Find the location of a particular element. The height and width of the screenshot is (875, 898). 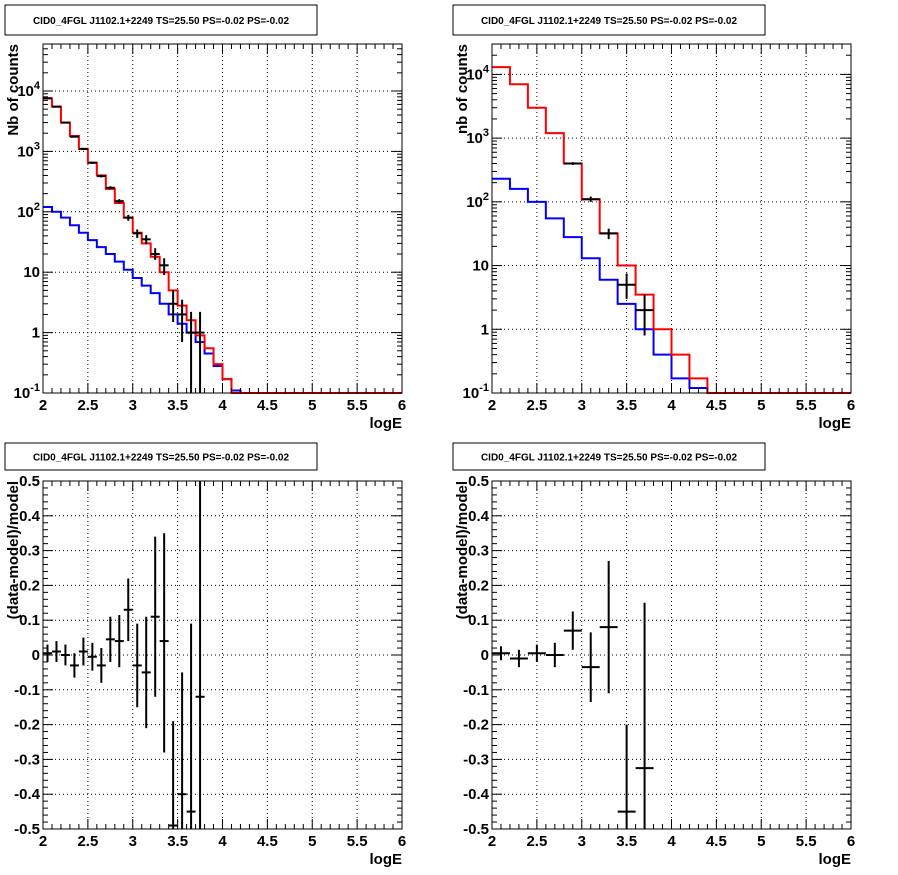

y-tick-label: -0.4 is located at coordinates (27, 794).